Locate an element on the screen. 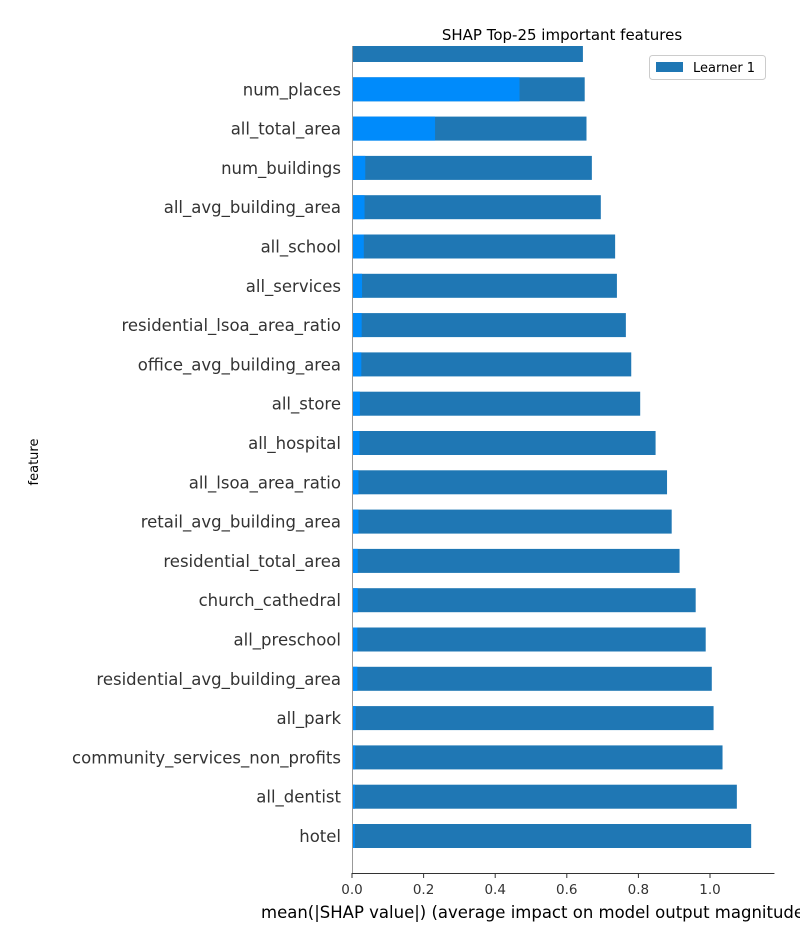 The image size is (800, 950). y-tick-label: residential_total_area is located at coordinates (252, 562).